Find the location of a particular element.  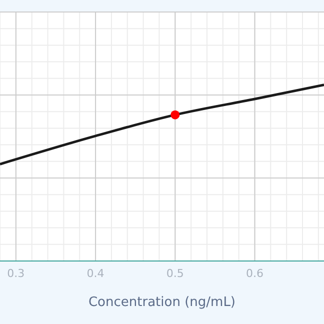

x-axis-title: Concentration (ng/mL) is located at coordinates (162, 302).